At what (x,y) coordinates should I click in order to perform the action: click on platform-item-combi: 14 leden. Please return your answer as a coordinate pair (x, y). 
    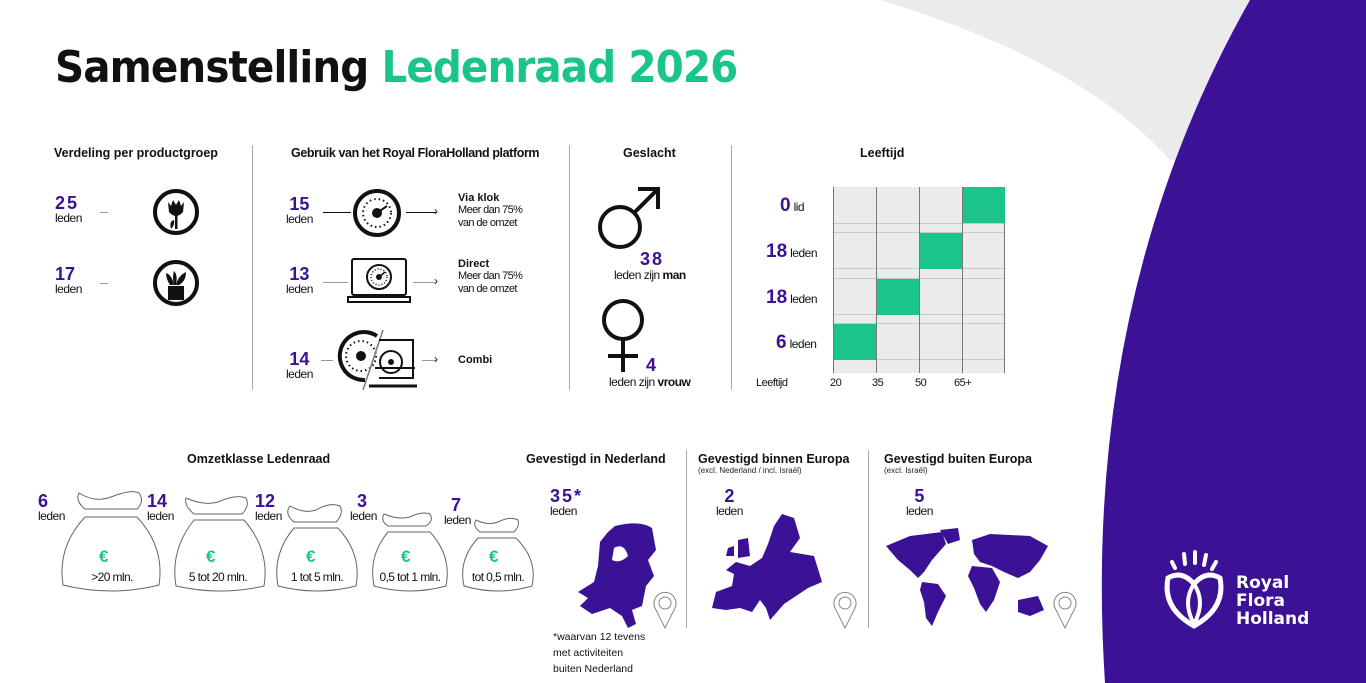
    Looking at the image, I should click on (299, 365).